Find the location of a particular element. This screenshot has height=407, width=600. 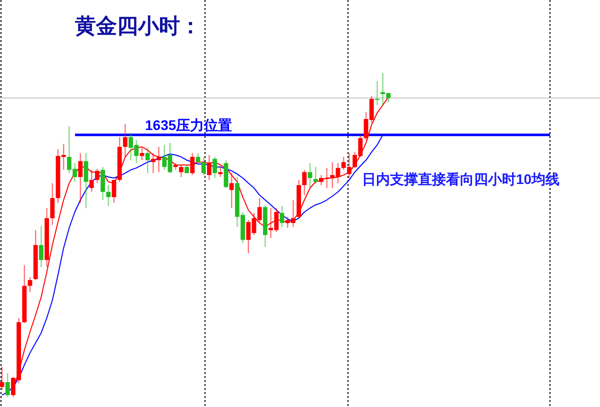

annotation: 日内支撑直接看向四小时10均线 is located at coordinates (461, 179).